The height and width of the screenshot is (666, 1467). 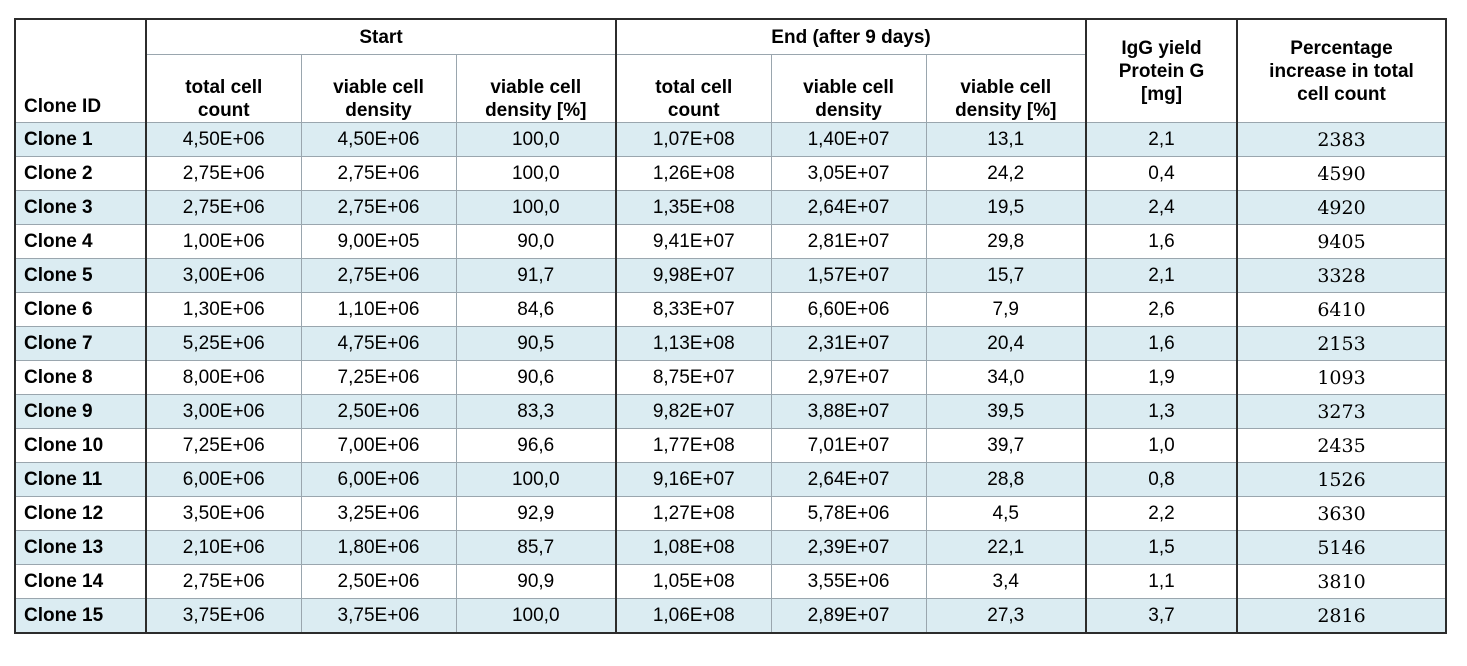 What do you see at coordinates (223, 241) in the screenshot?
I see `start-total-cell-count-cell: 1,00E+06` at bounding box center [223, 241].